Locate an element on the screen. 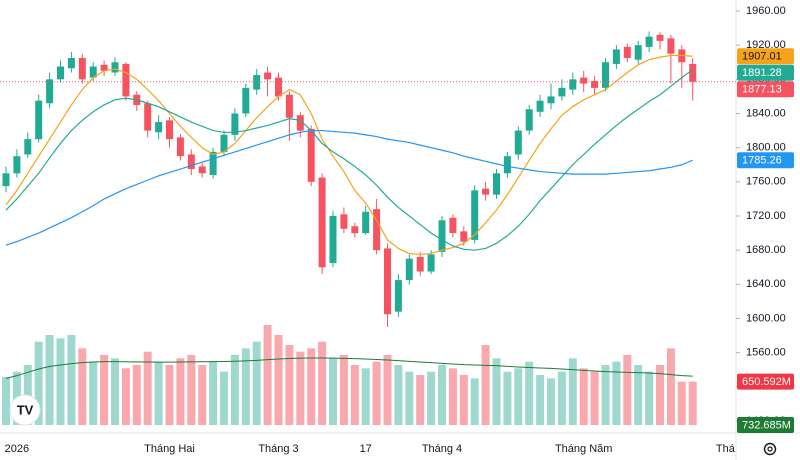 The height and width of the screenshot is (460, 800). x-tick-label: Tháng 3 is located at coordinates (278, 449).